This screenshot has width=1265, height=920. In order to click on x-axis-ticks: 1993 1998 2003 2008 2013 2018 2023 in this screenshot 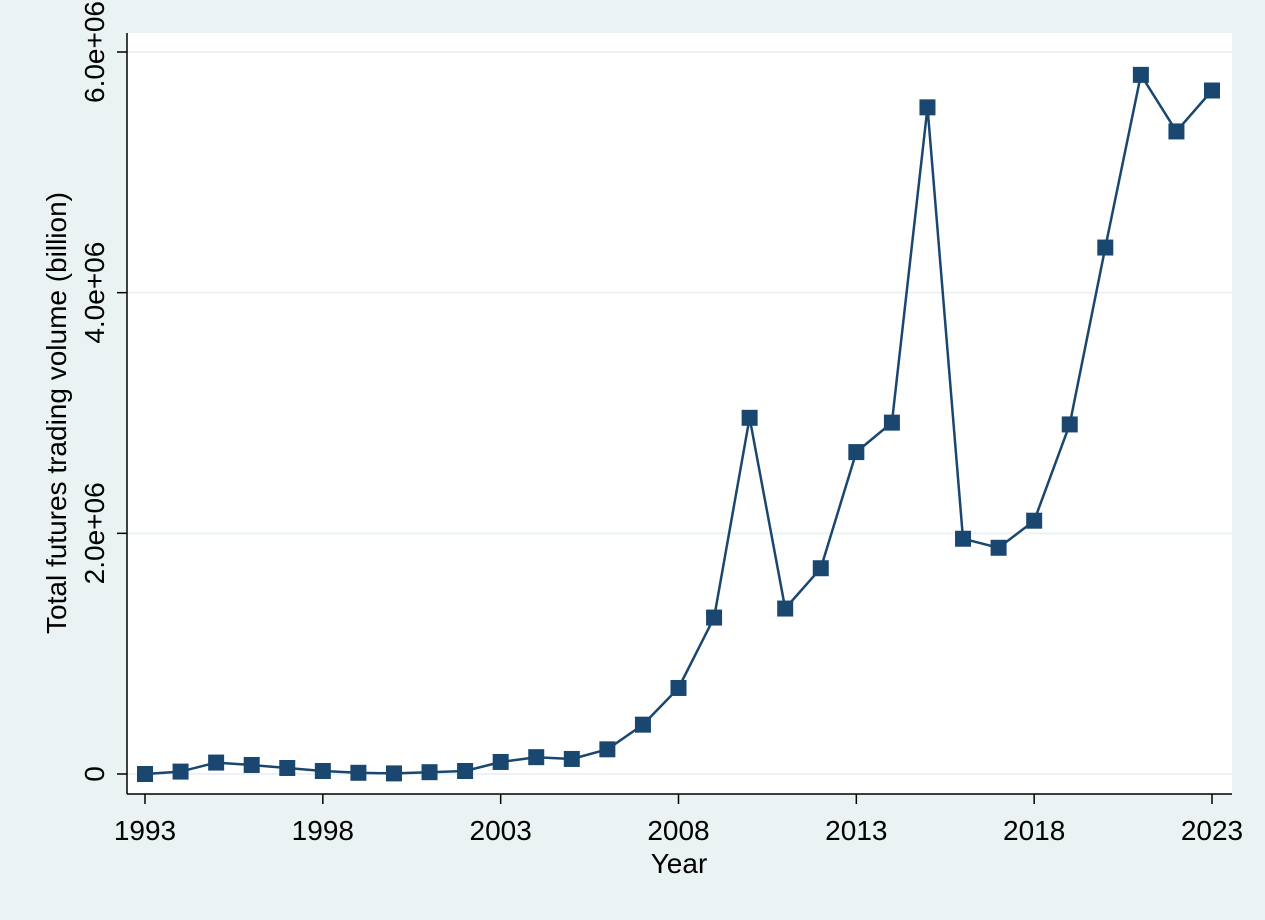, I will do `click(678, 820)`.